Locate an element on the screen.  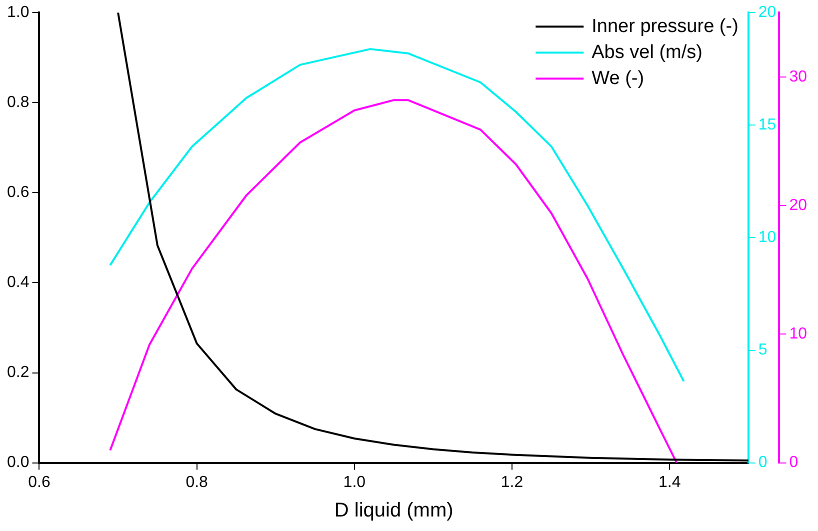
x-axis-title: D liquid (mm) is located at coordinates (394, 511).